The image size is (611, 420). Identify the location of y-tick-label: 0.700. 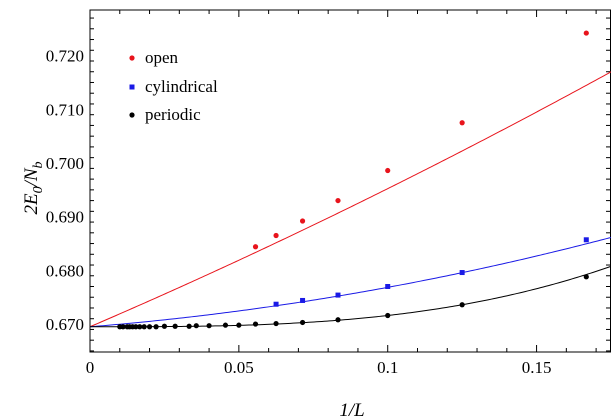
(65, 163).